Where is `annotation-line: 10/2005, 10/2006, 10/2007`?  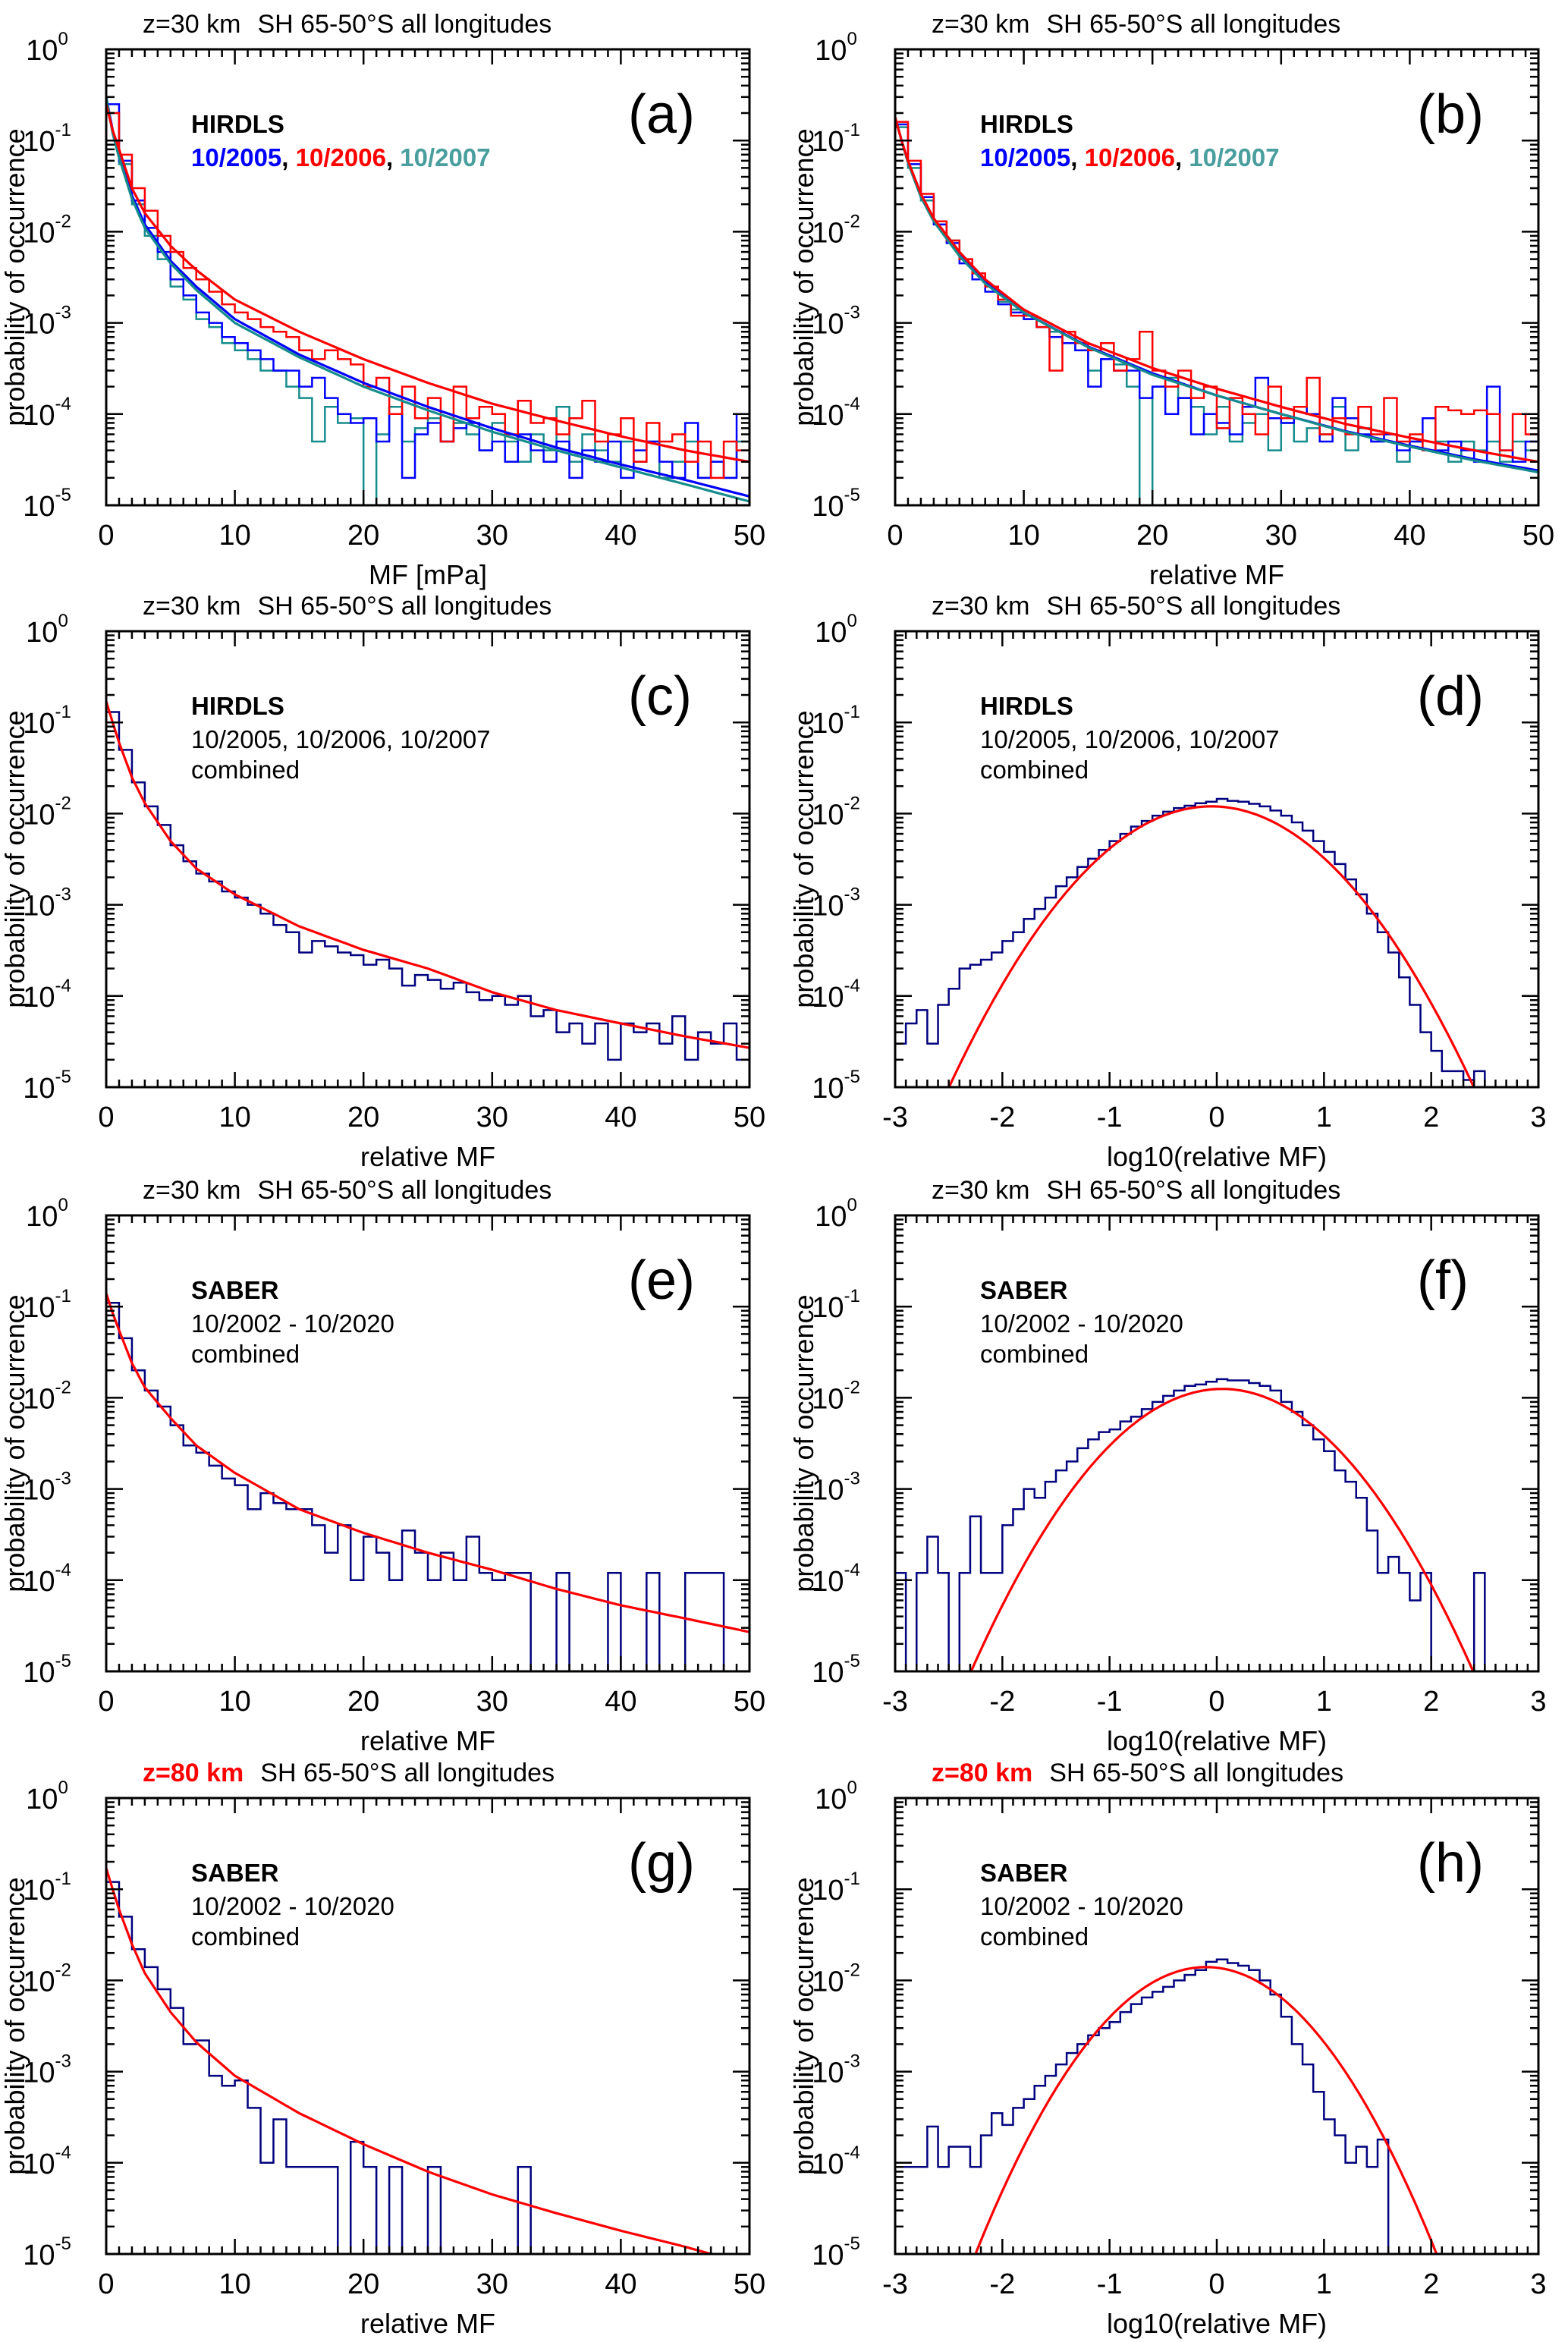
annotation-line: 10/2005, 10/2006, 10/2007 is located at coordinates (1130, 739).